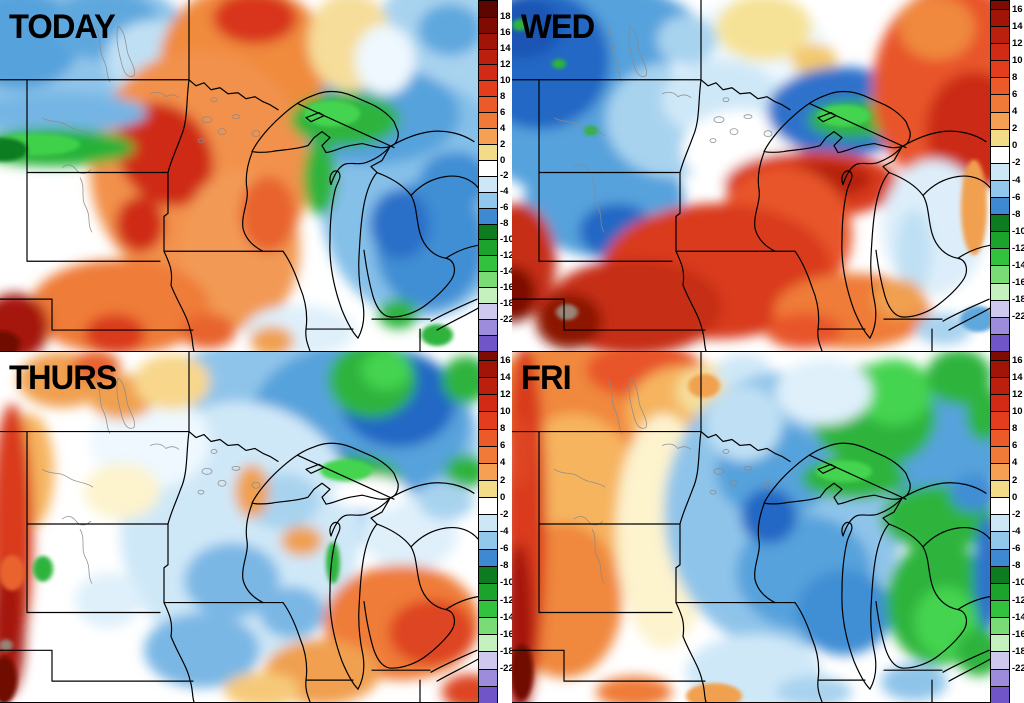  I want to click on colorbar-tick-label: 18, so click(505, 17).